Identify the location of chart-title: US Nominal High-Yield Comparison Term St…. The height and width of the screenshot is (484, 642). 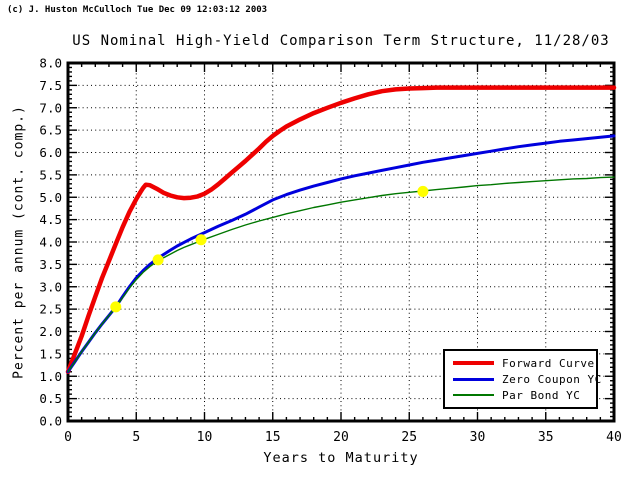
(341, 41).